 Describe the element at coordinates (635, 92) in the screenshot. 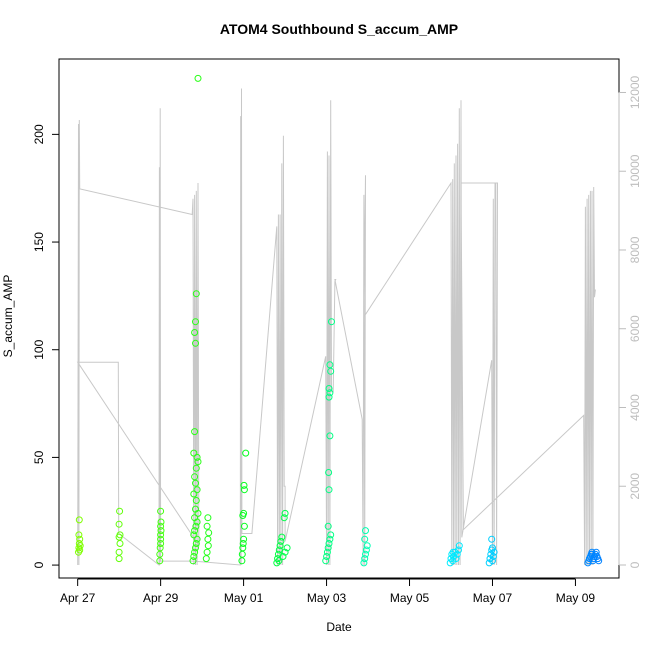

I see `y2-tick-label: 12000` at that location.